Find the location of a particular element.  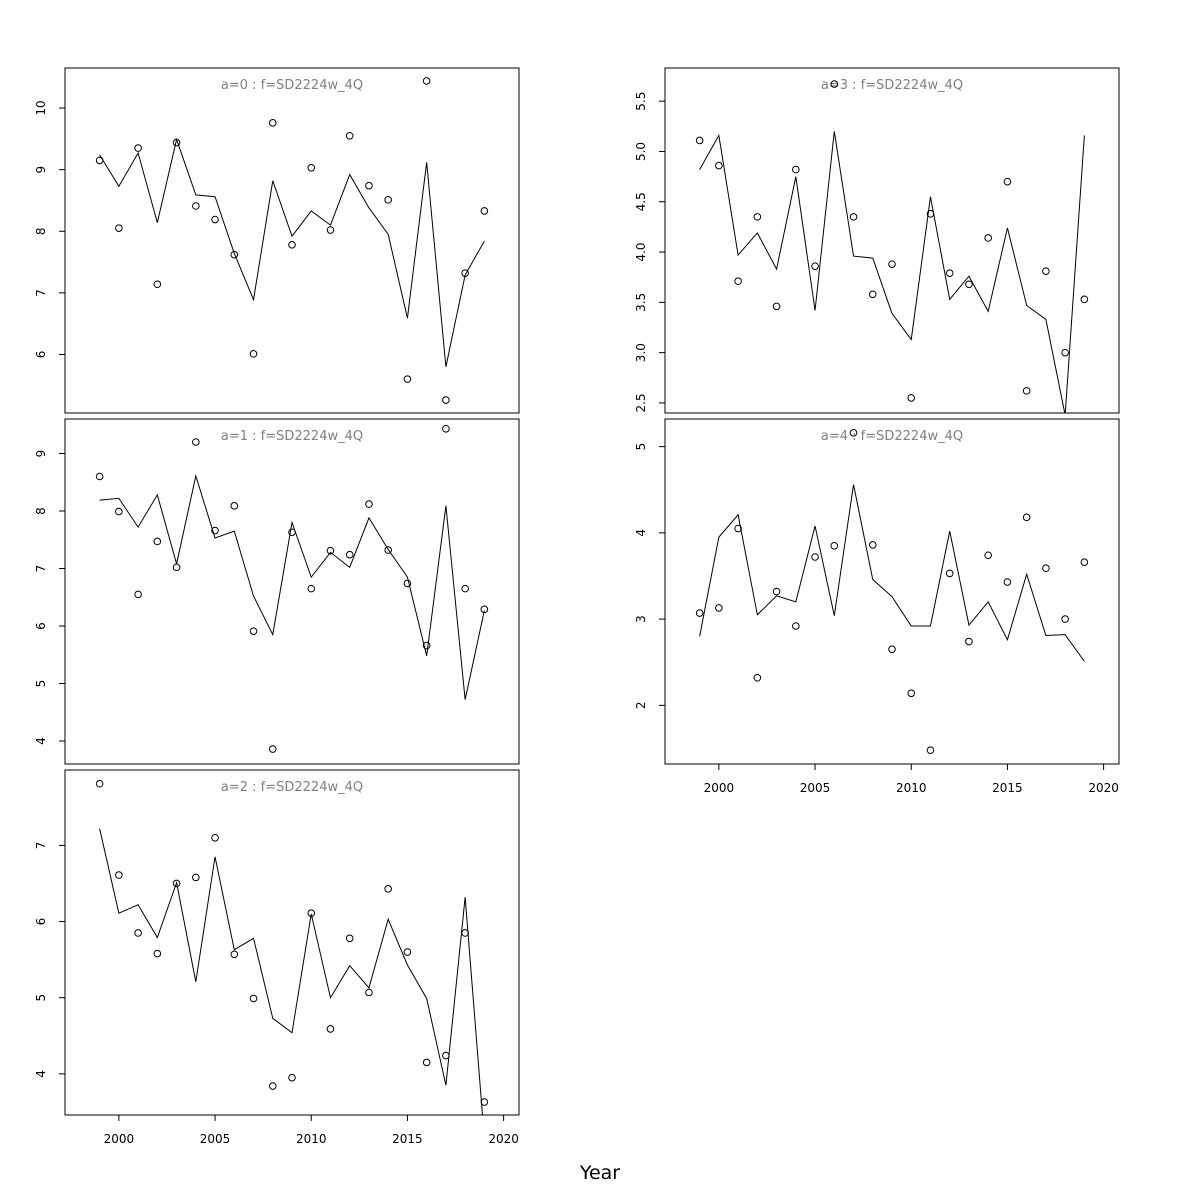

y-tick-label: 3 is located at coordinates (641, 619).